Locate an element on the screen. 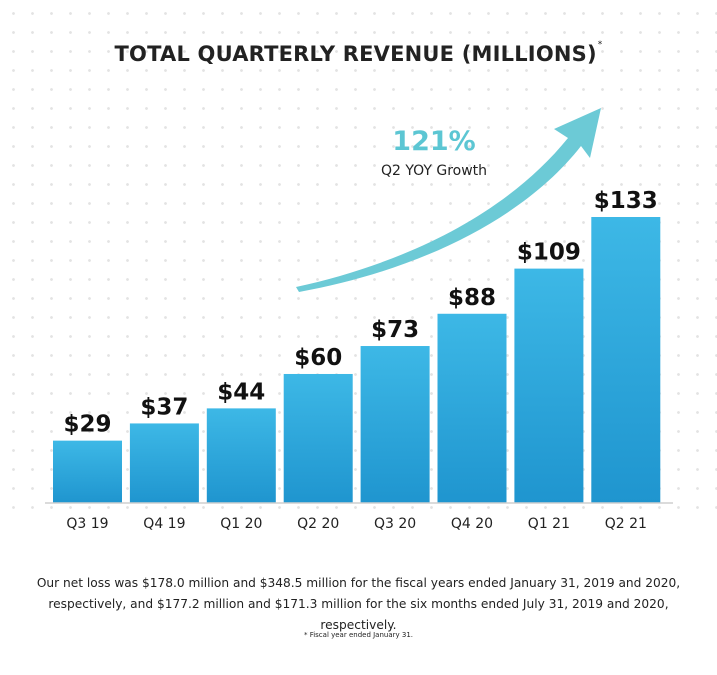 This screenshot has height=675, width=717. bar-value-label: $109 is located at coordinates (549, 253).